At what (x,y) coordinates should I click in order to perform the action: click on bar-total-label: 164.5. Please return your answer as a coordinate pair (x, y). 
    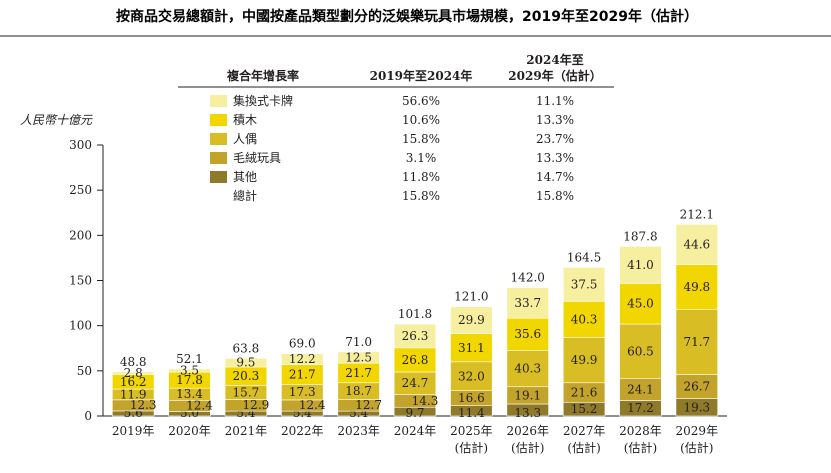
    Looking at the image, I should click on (584, 257).